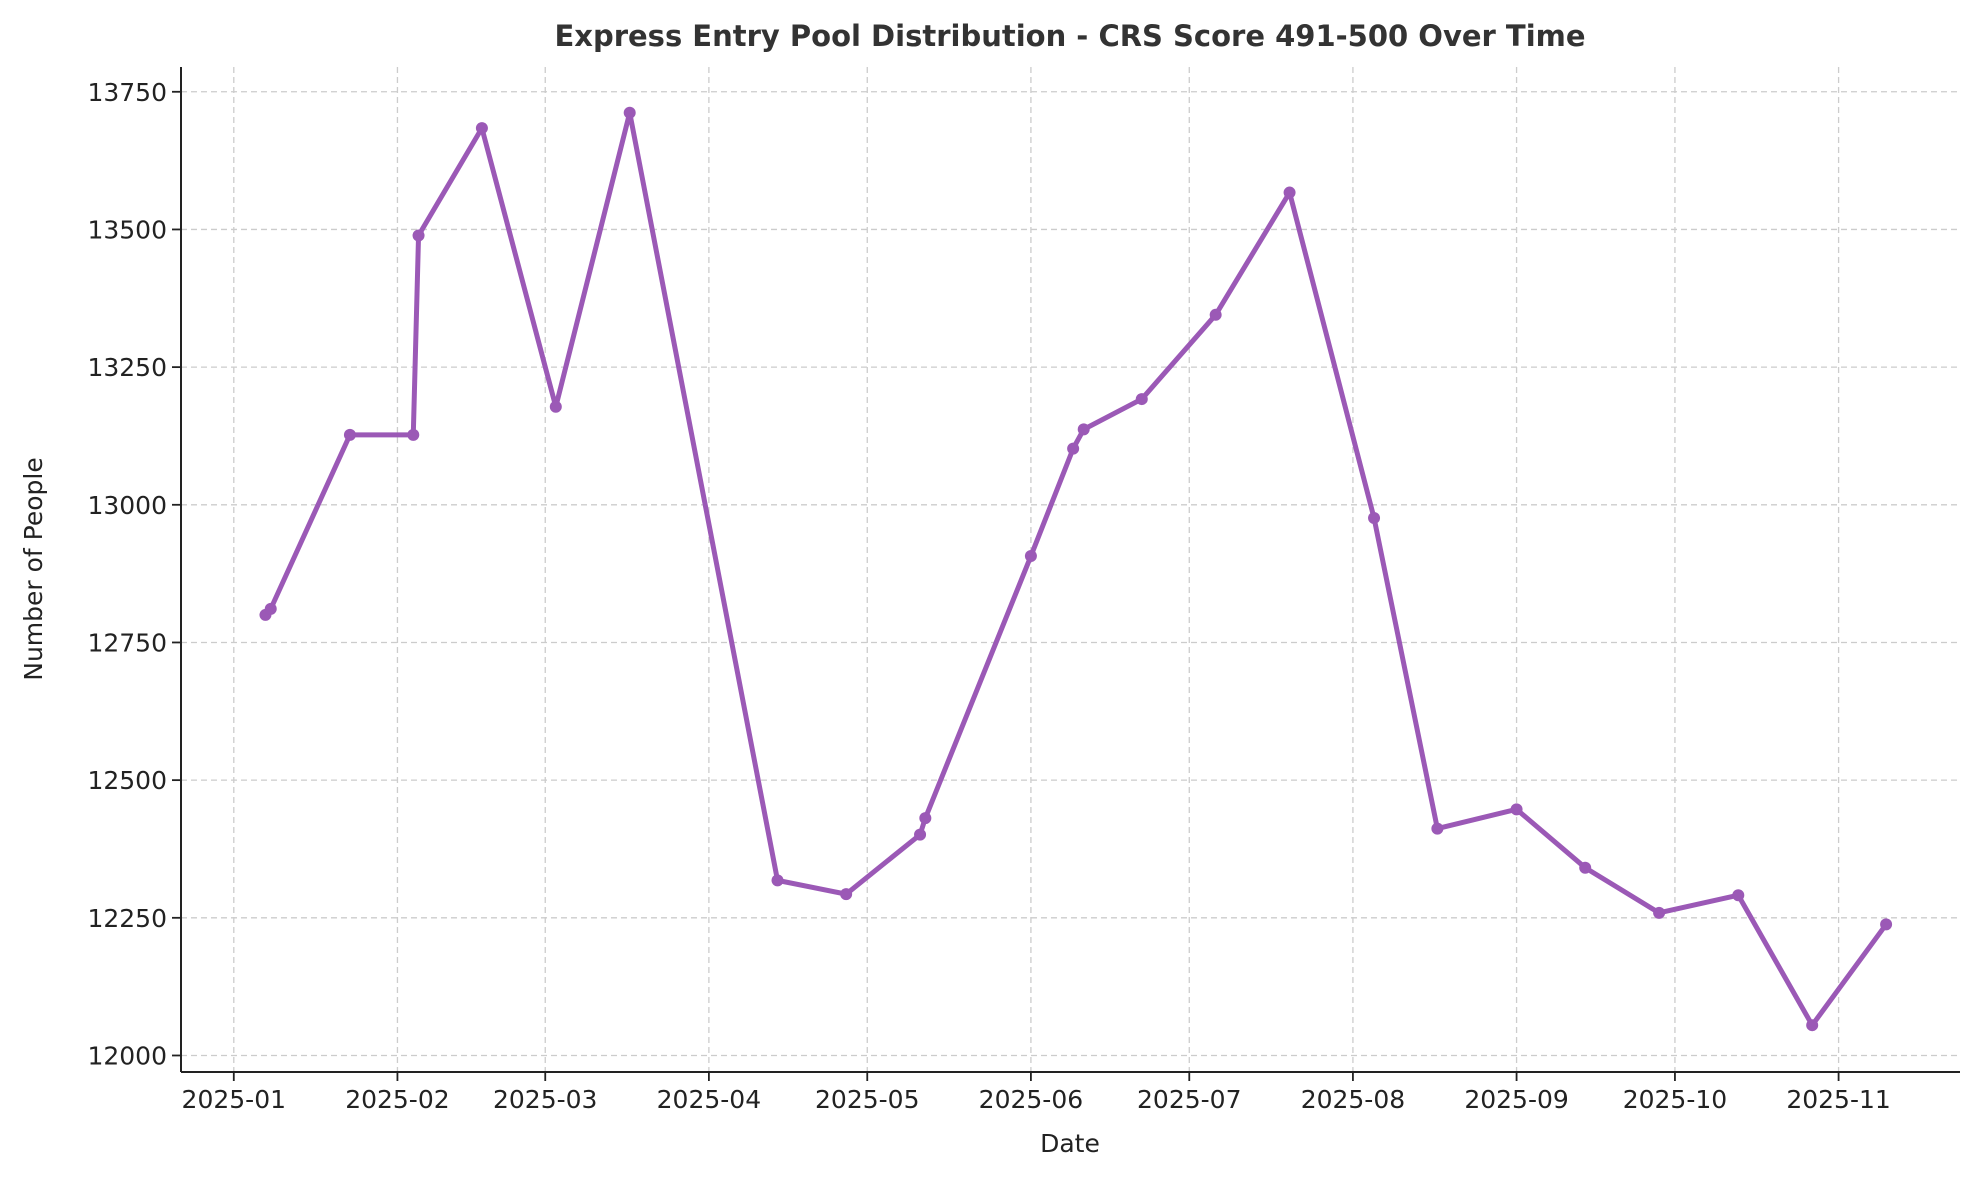  I want to click on y-tick-label: 12500, so click(127, 780).